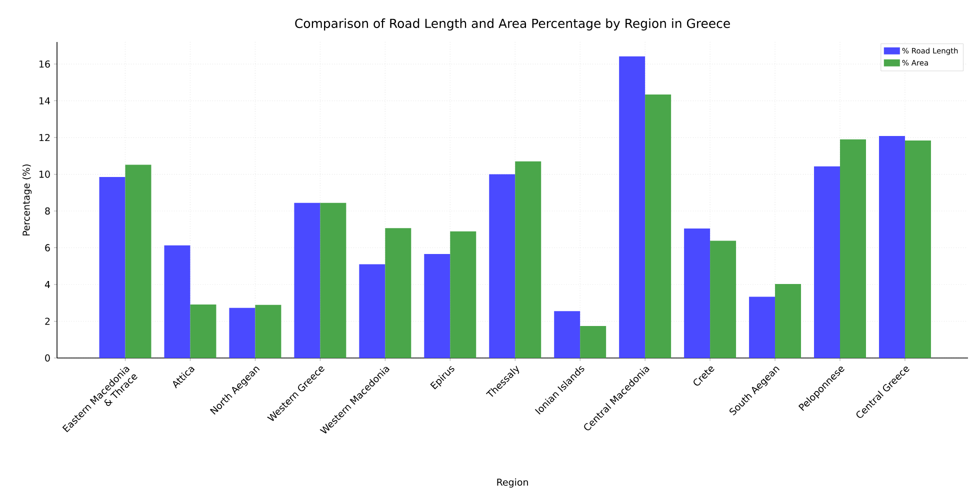  What do you see at coordinates (512, 483) in the screenshot?
I see `x-axis-title: Region` at bounding box center [512, 483].